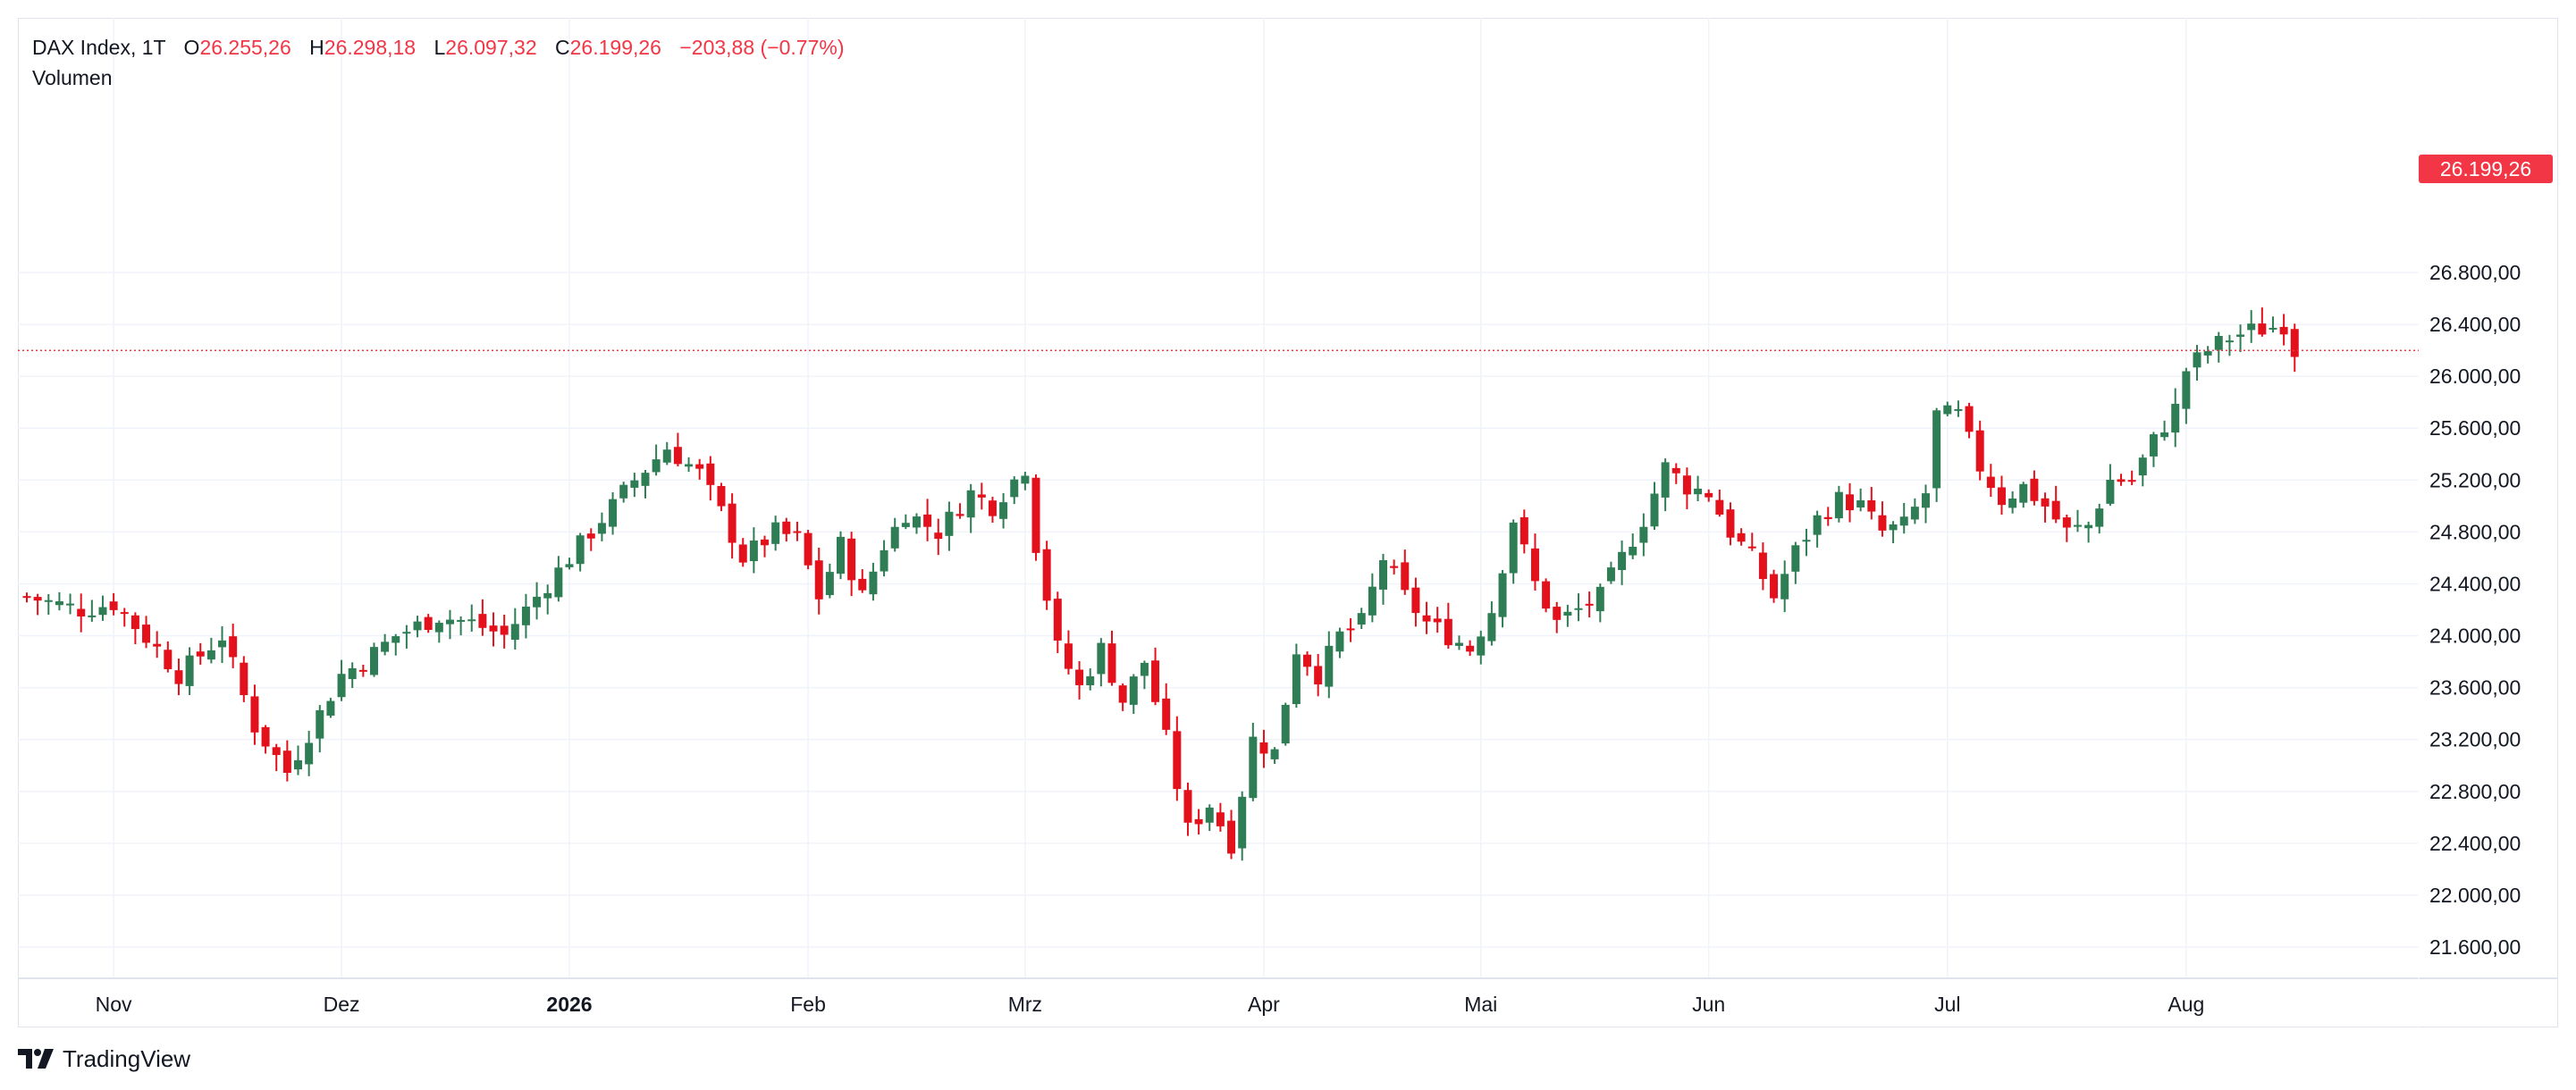  What do you see at coordinates (808, 1004) in the screenshot?
I see `x-tick-label: Feb` at bounding box center [808, 1004].